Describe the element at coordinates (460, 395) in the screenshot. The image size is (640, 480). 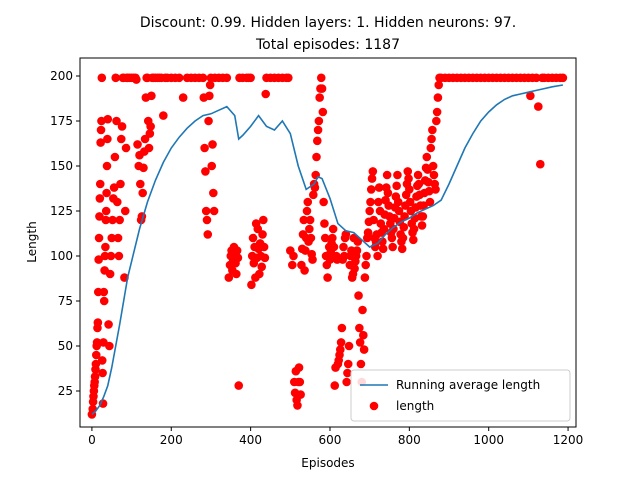
I see `legend: Running average length length` at that location.